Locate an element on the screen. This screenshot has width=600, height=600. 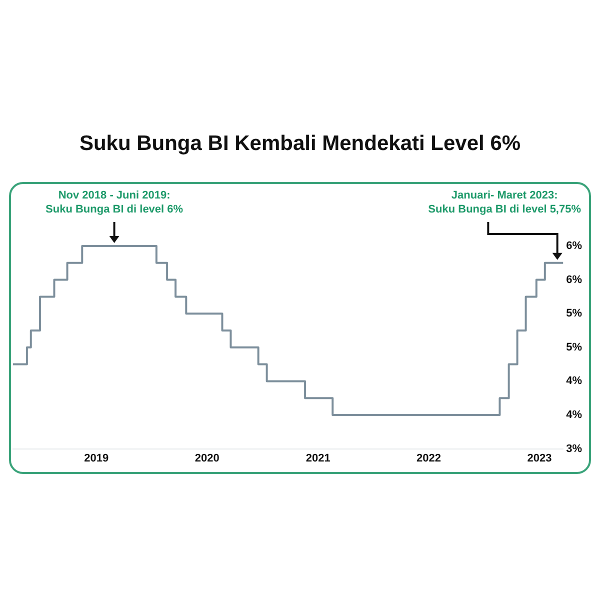
x-tick-label: 2023 is located at coordinates (539, 458).